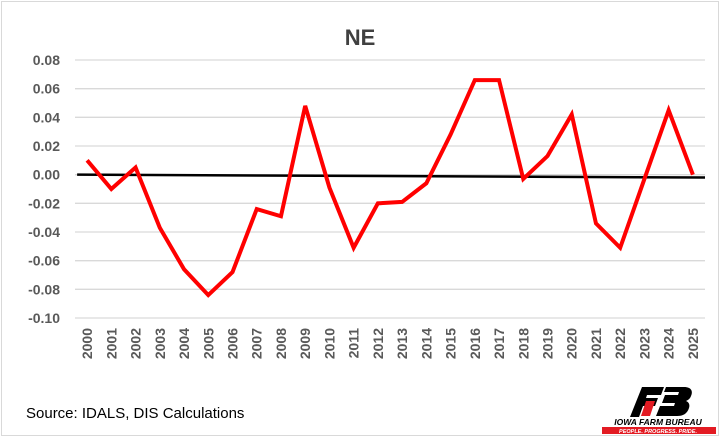 The height and width of the screenshot is (437, 720). I want to click on x-tick-label: 2002, so click(136, 343).